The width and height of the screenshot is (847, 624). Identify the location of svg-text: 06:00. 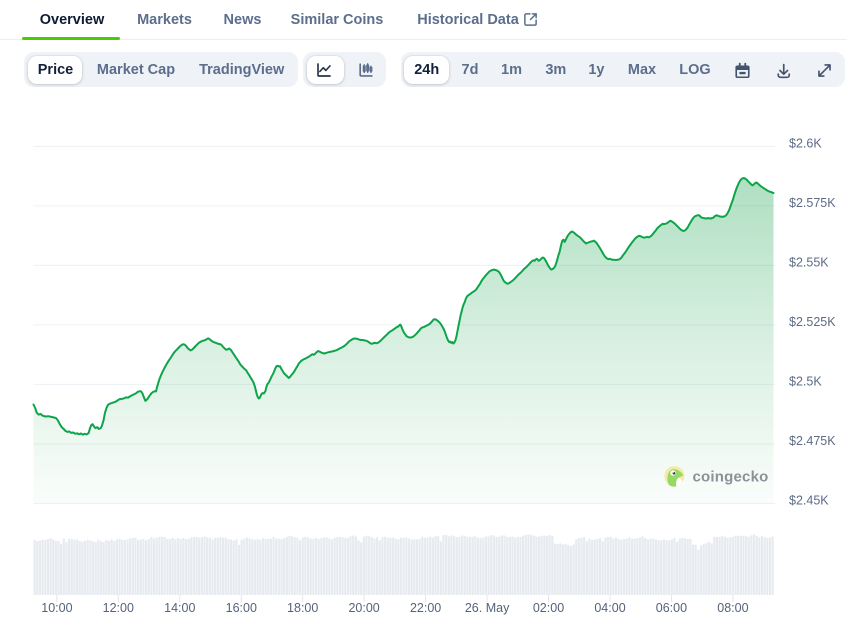
(671, 608).